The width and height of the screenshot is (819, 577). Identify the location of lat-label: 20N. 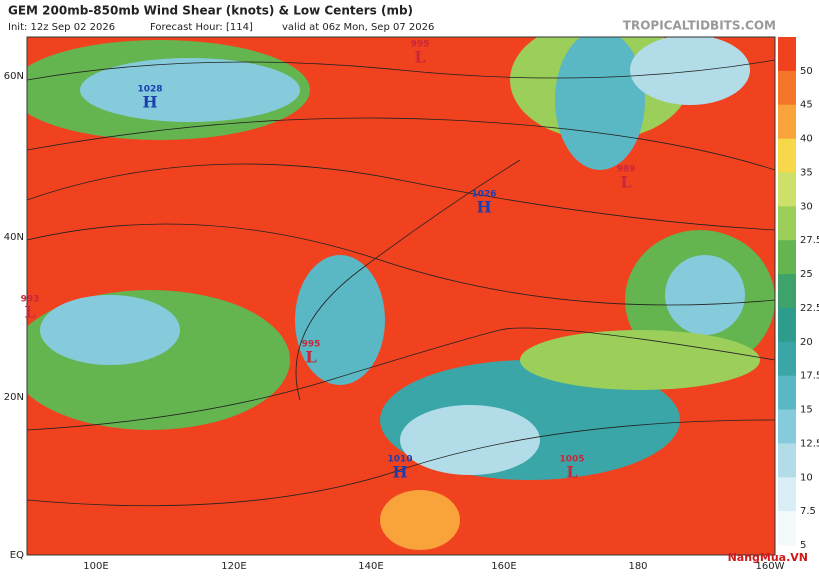
(14, 397).